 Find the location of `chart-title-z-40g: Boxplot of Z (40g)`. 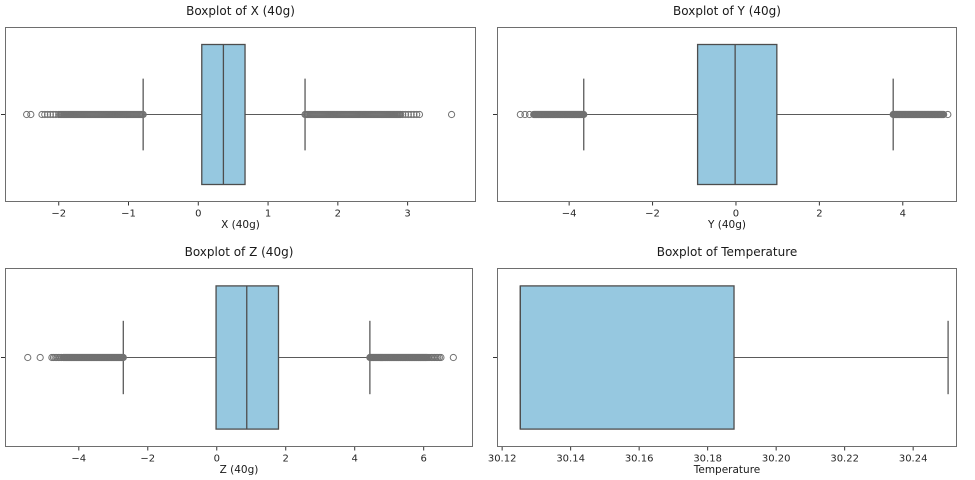

chart-title-z-40g: Boxplot of Z (40g) is located at coordinates (239, 252).